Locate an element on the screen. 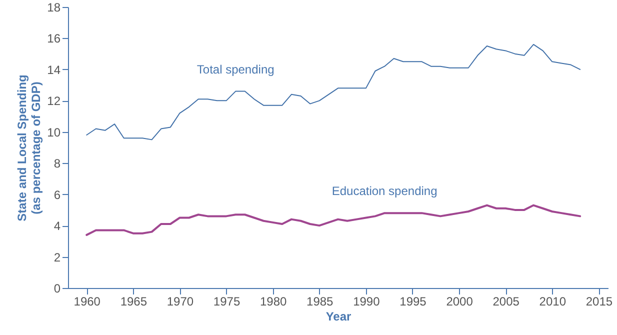  y-tick-label: 6 is located at coordinates (57, 195).